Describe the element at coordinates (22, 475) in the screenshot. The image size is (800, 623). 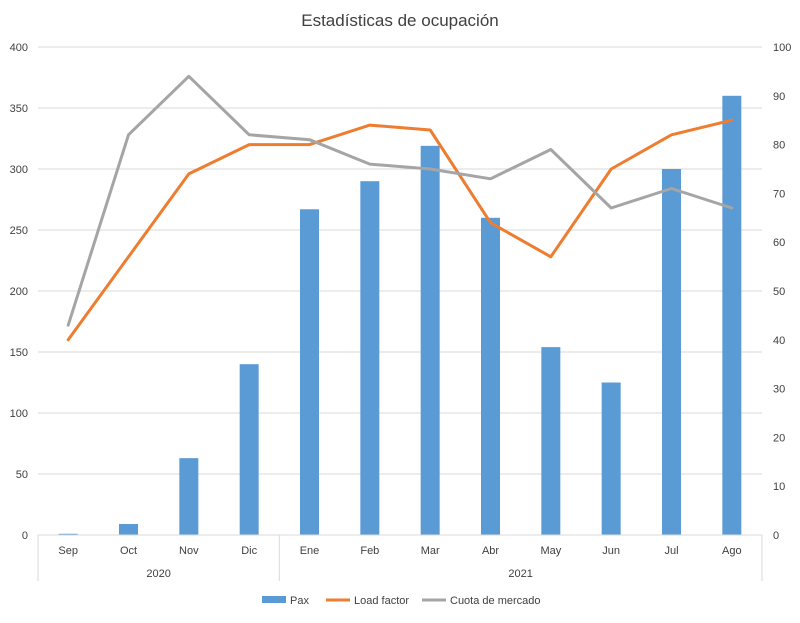
I see `y-left-tick-label: 50` at that location.